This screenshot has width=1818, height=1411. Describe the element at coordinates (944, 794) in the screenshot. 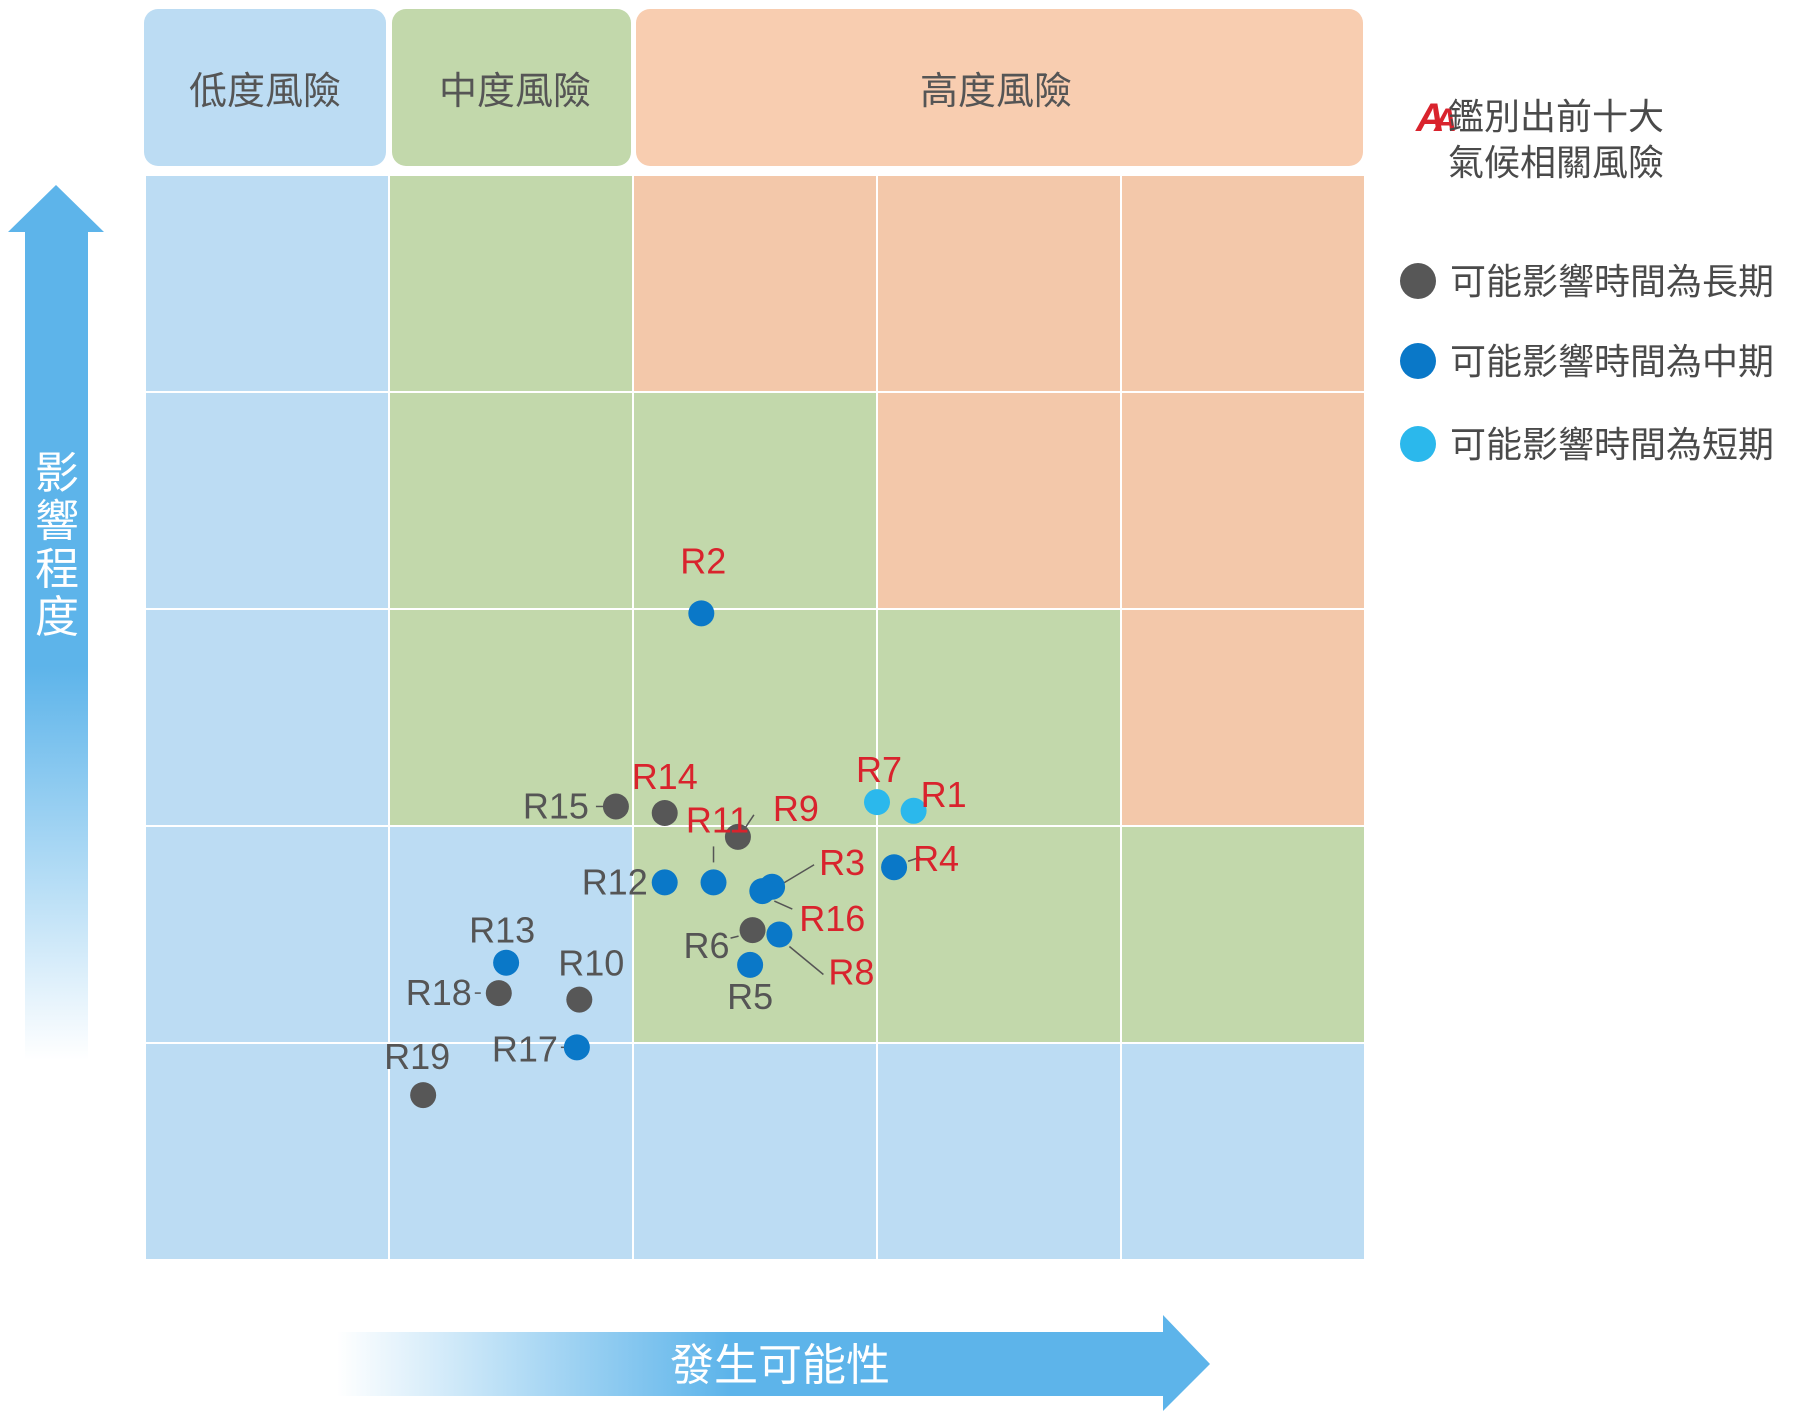

I see `point-label-r1: R1` at that location.